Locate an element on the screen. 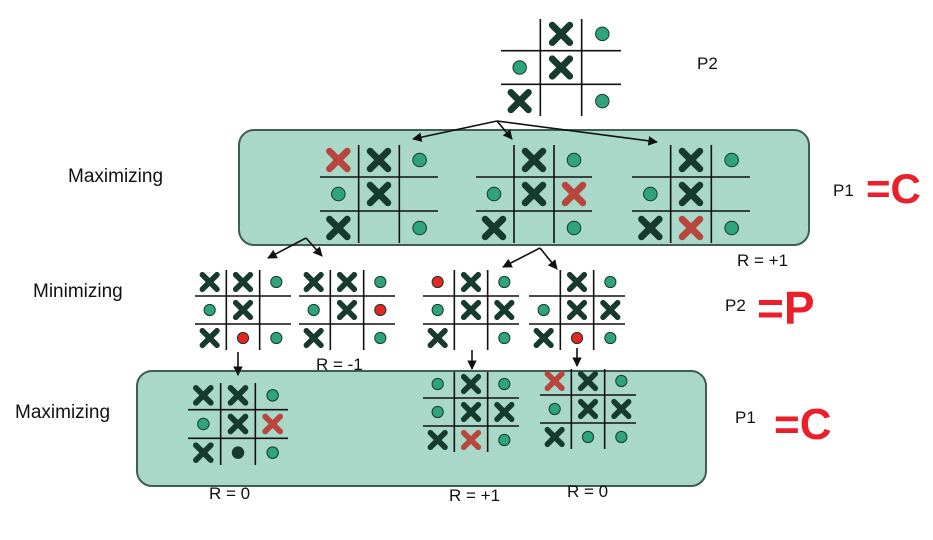  dark-o-mark is located at coordinates (238, 452).